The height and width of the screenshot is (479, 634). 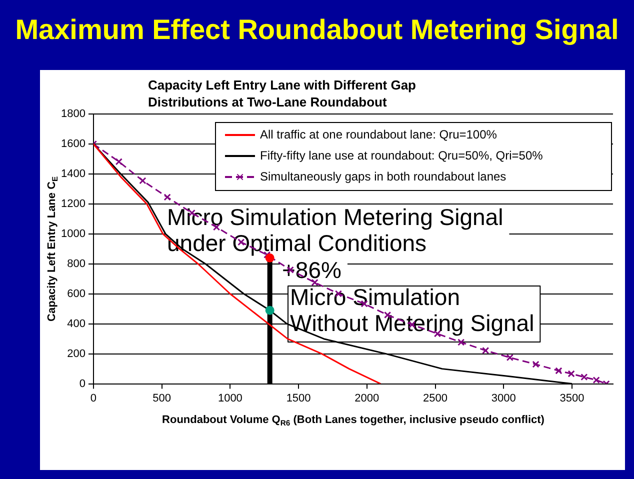 I want to click on legend-label: All traffic at one roundabout lane: Qru=100%, so click(x=379, y=134).